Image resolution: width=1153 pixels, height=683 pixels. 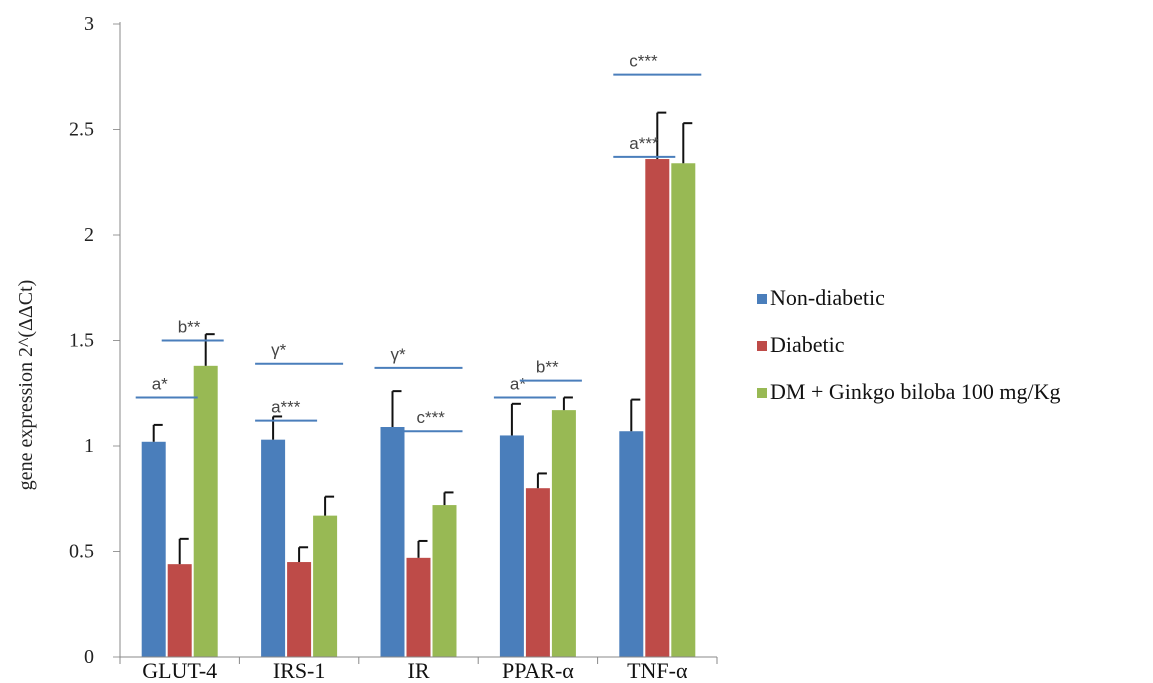 I want to click on category-label: TNF-α, so click(x=657, y=670).